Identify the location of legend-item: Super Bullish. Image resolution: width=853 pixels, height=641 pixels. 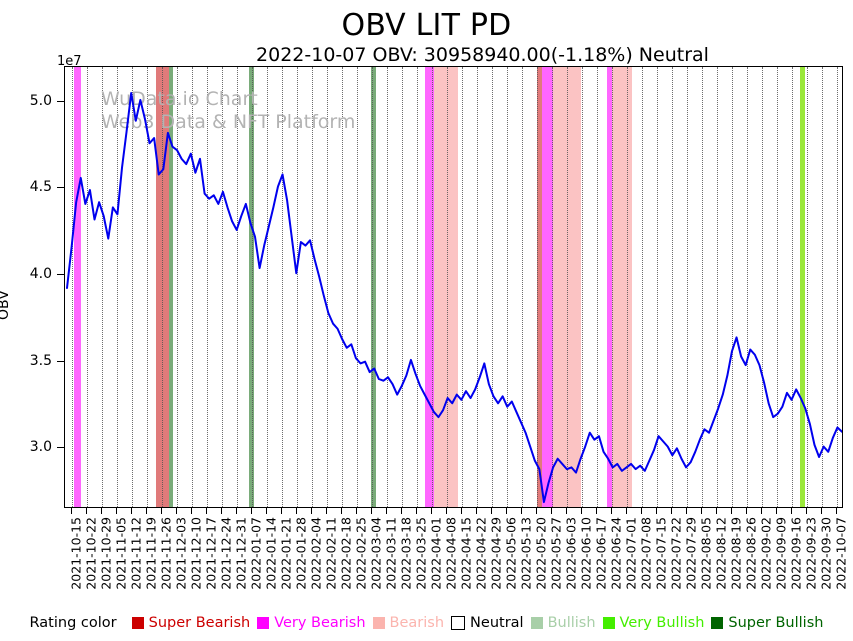
(767, 623).